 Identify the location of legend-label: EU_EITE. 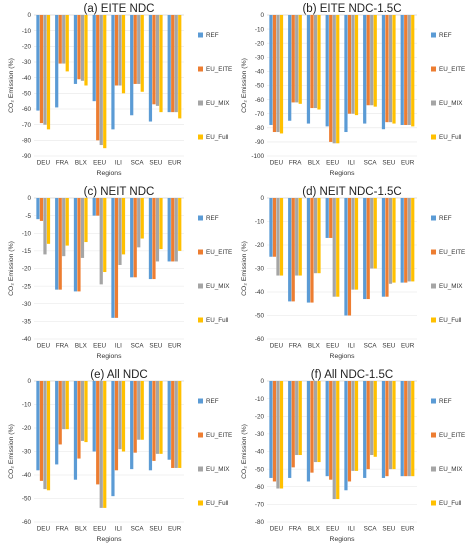
(452, 69).